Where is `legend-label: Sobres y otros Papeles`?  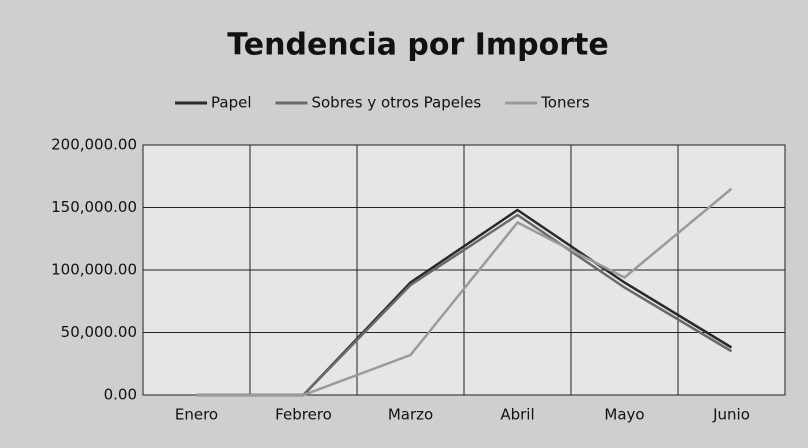 legend-label: Sobres y otros Papeles is located at coordinates (396, 103).